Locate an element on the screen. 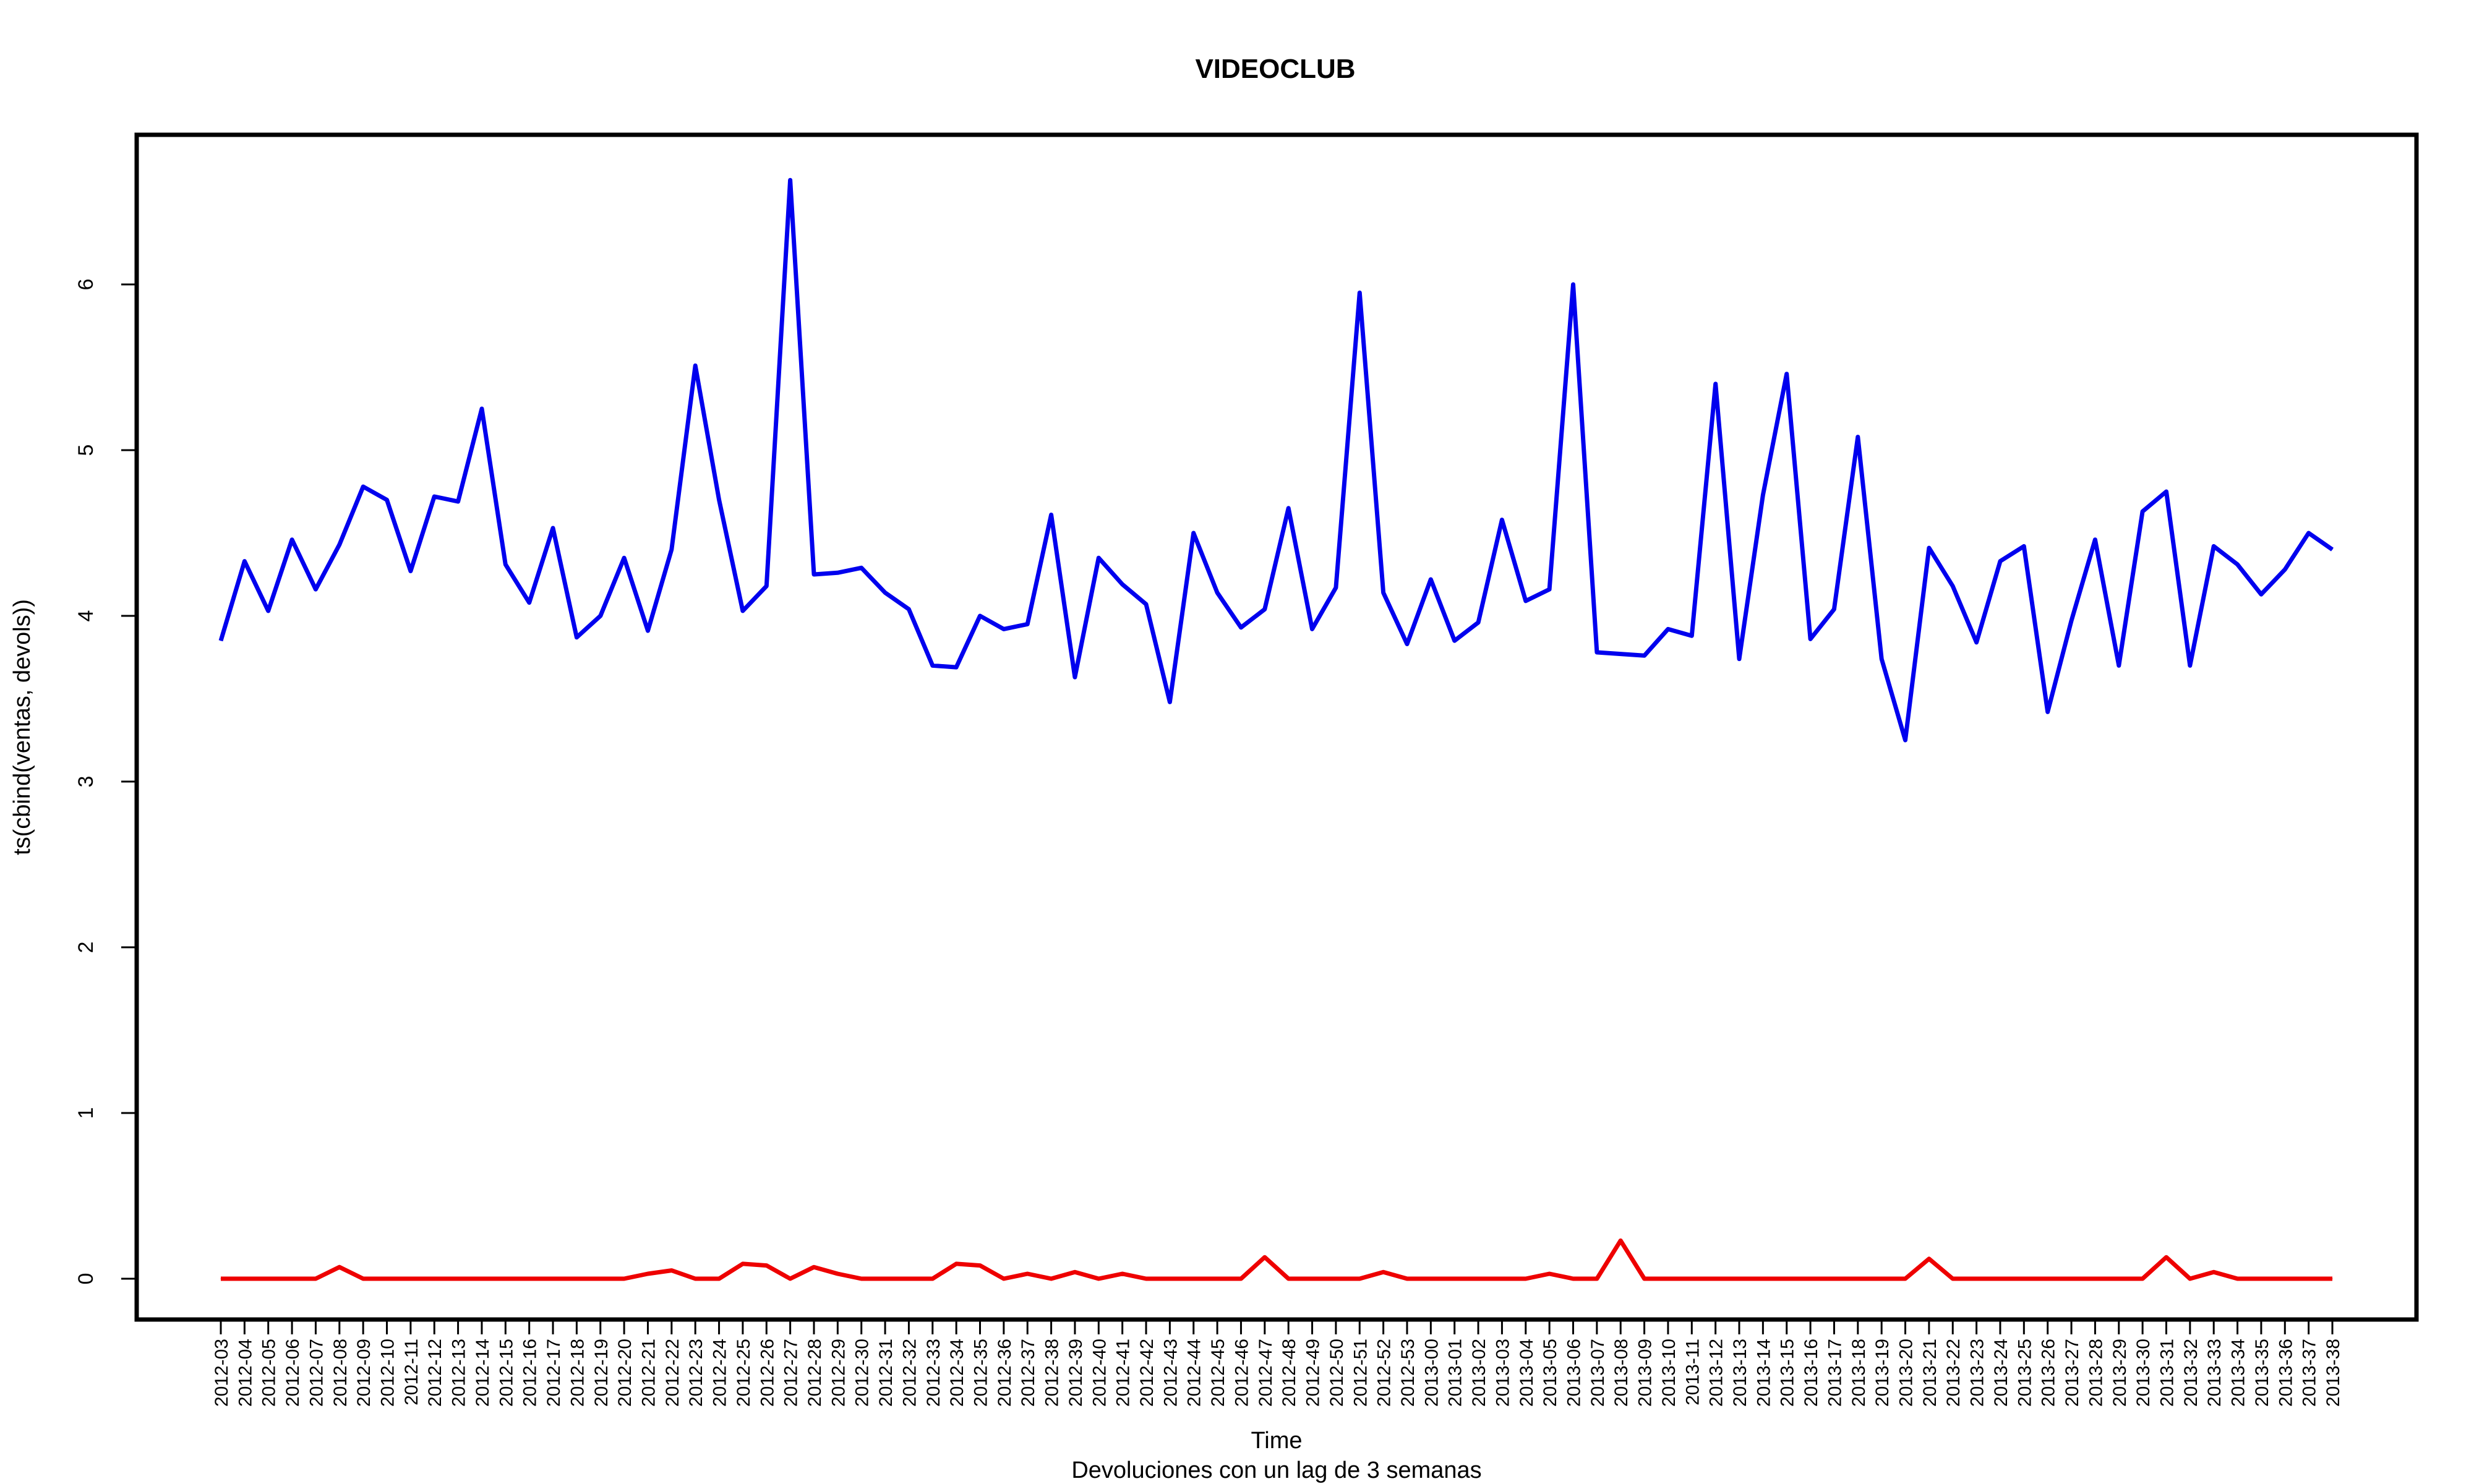 This screenshot has height=1484, width=2474. x-tick-label: 2013-10 is located at coordinates (1669, 1373).